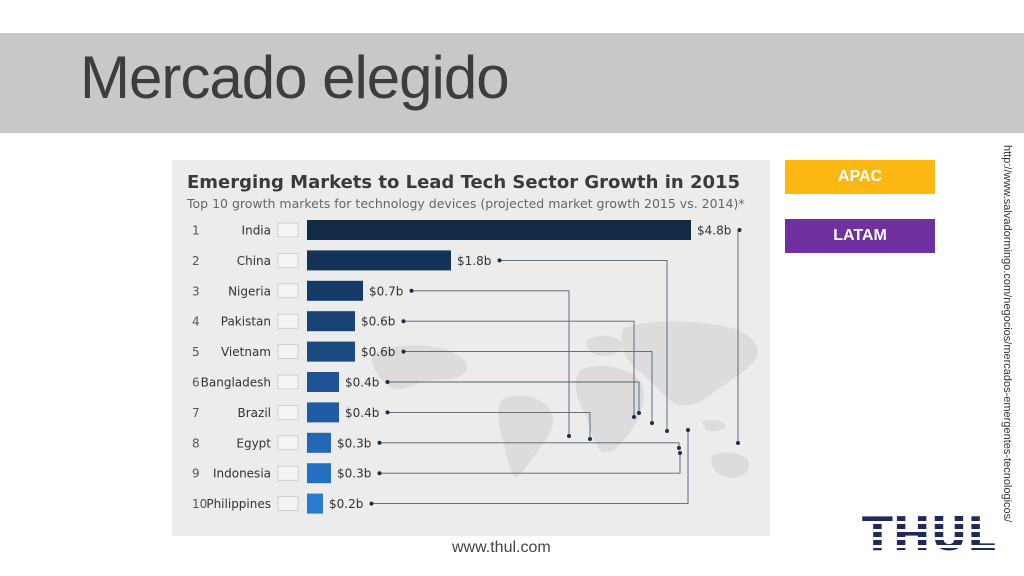  Describe the element at coordinates (246, 352) in the screenshot. I see `category-label: Vietnam` at that location.